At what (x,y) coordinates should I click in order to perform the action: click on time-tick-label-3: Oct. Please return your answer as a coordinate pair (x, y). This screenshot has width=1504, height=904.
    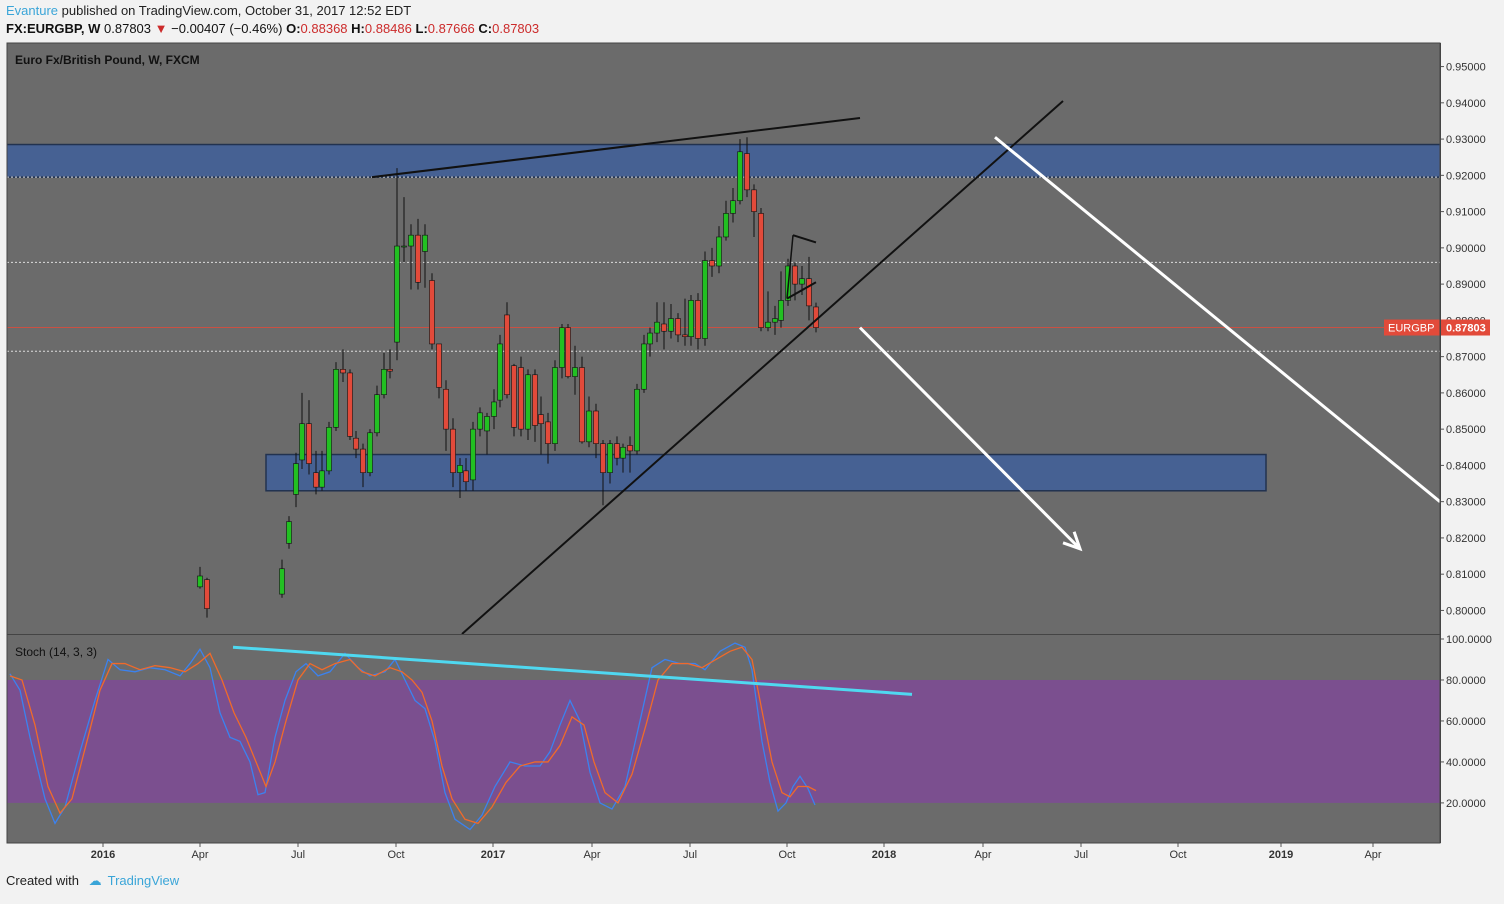
    Looking at the image, I should click on (395, 855).